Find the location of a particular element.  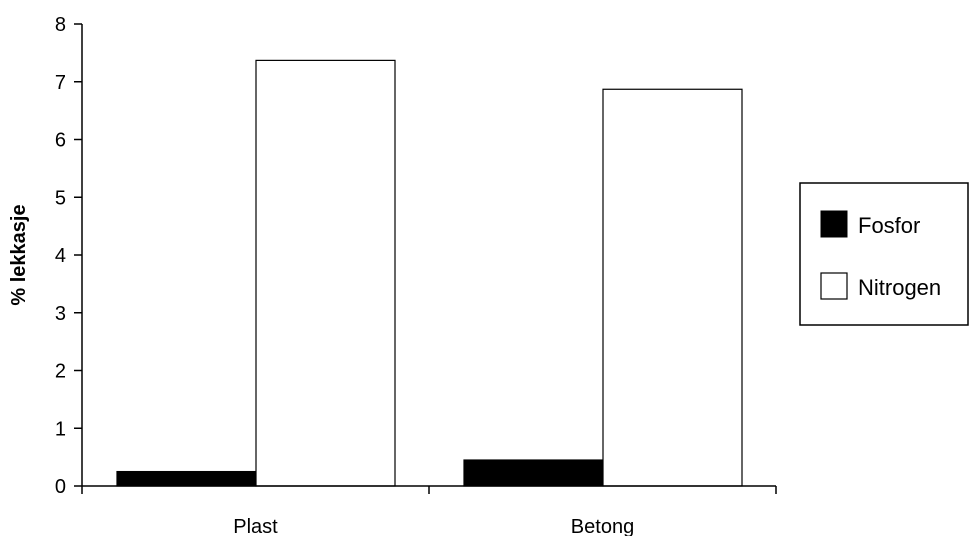

legend-box is located at coordinates (884, 254).